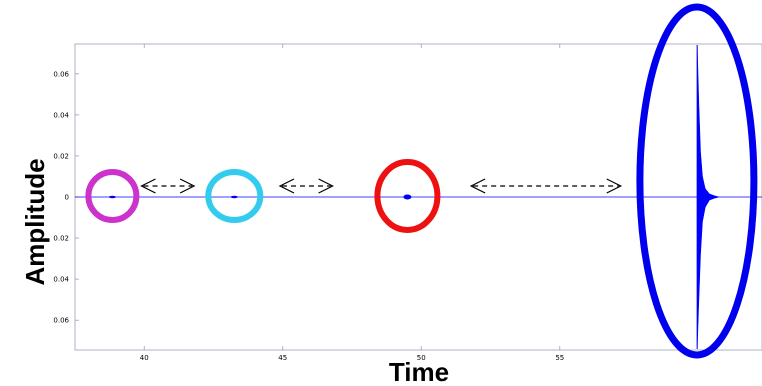  Describe the element at coordinates (35, 221) in the screenshot. I see `y-axis-label: Amplitude` at that location.